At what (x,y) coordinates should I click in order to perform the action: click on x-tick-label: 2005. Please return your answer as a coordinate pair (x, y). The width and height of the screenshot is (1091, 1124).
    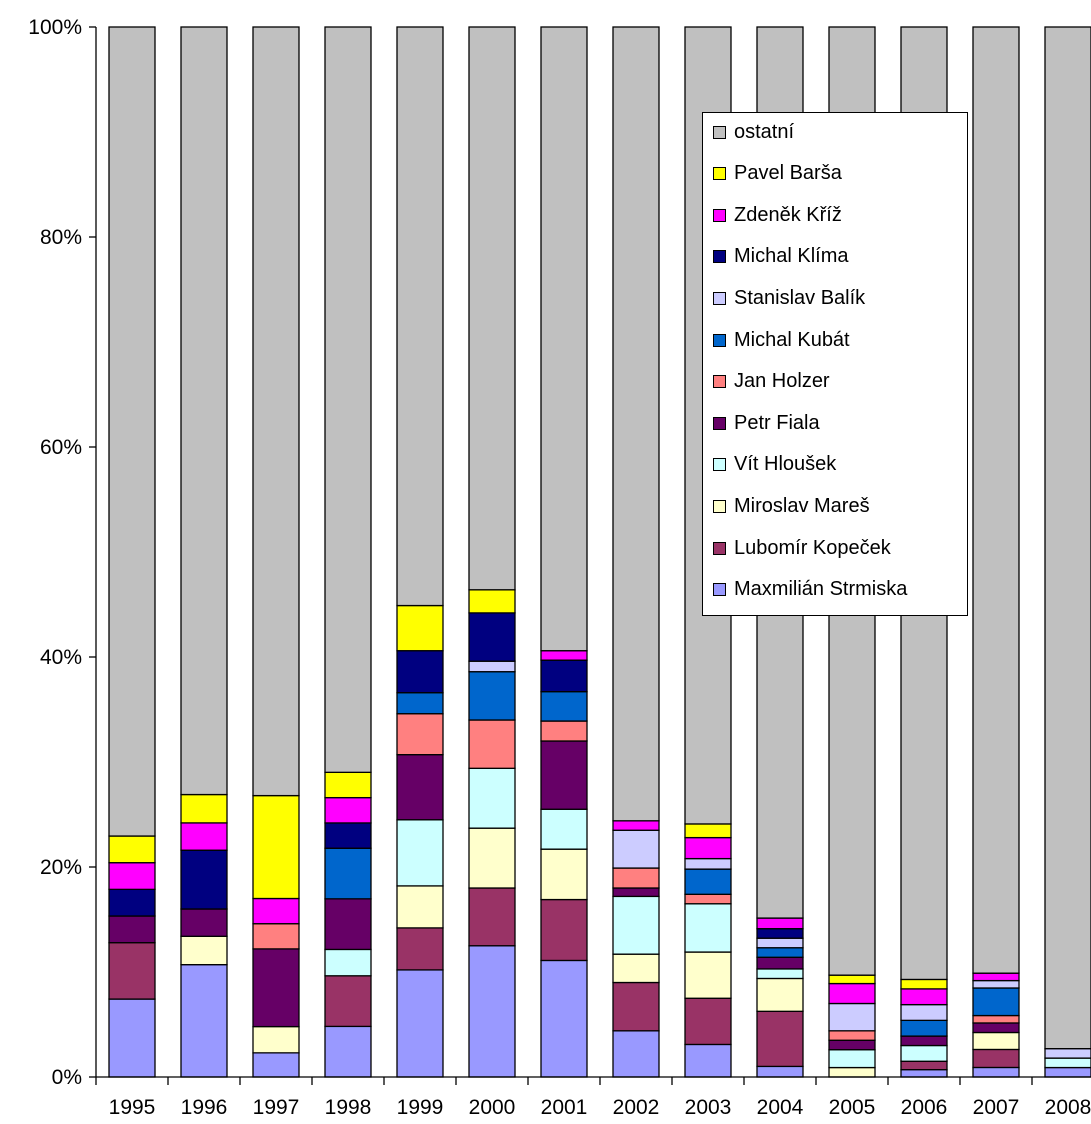
    Looking at the image, I should click on (852, 1107).